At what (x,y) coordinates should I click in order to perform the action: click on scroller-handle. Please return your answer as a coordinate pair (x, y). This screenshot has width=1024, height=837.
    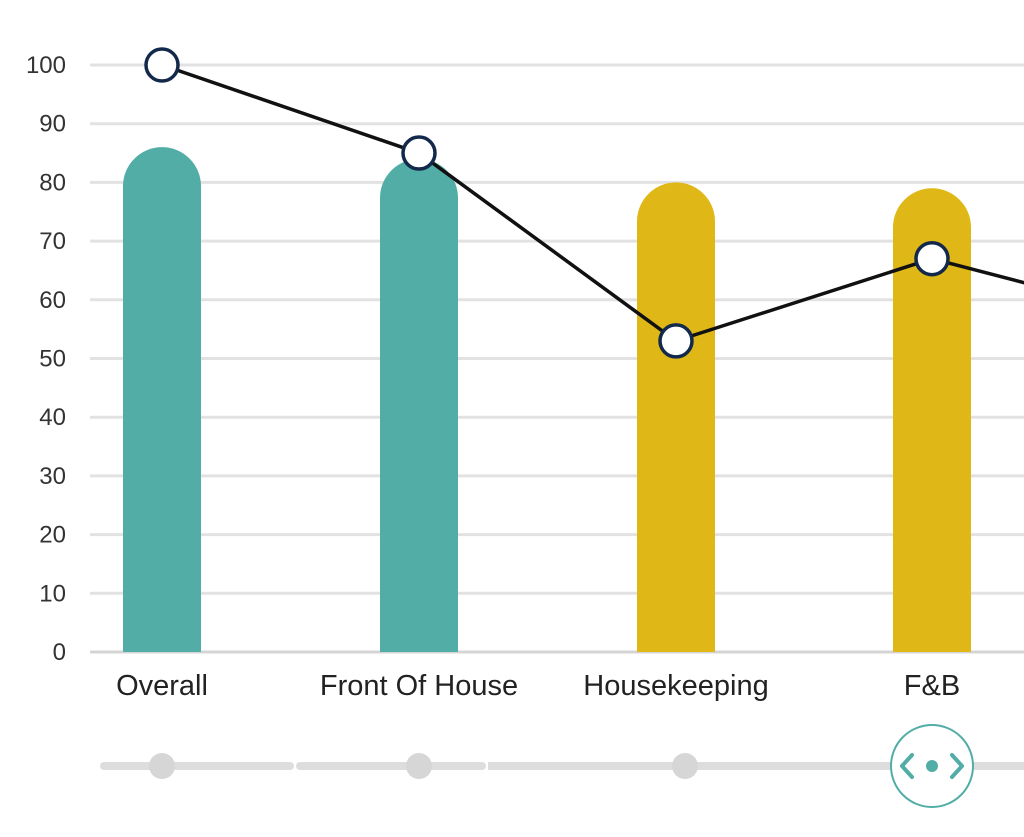
    Looking at the image, I should click on (932, 766).